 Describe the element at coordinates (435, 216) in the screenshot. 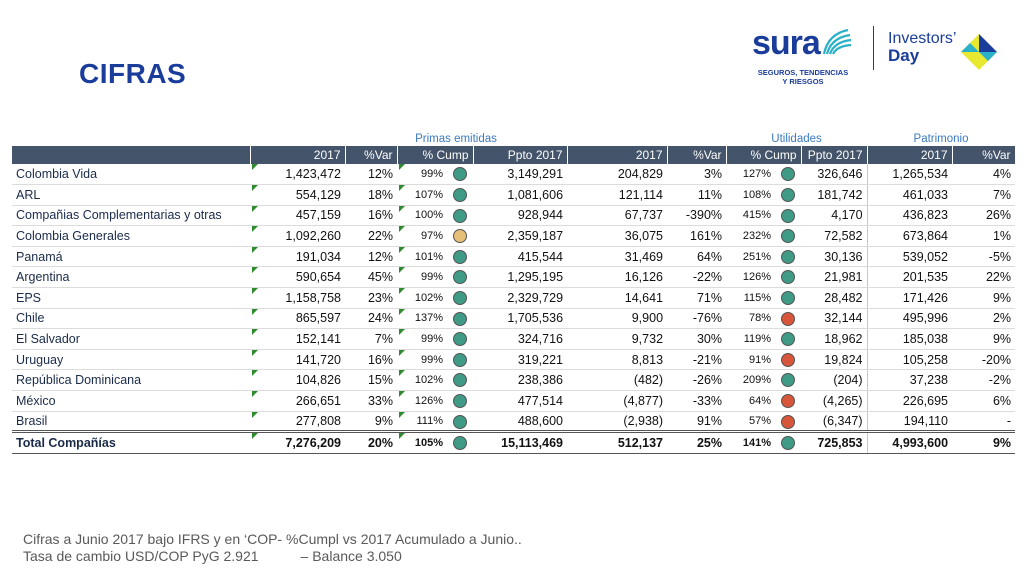

I see `primas-cump: 100%` at that location.